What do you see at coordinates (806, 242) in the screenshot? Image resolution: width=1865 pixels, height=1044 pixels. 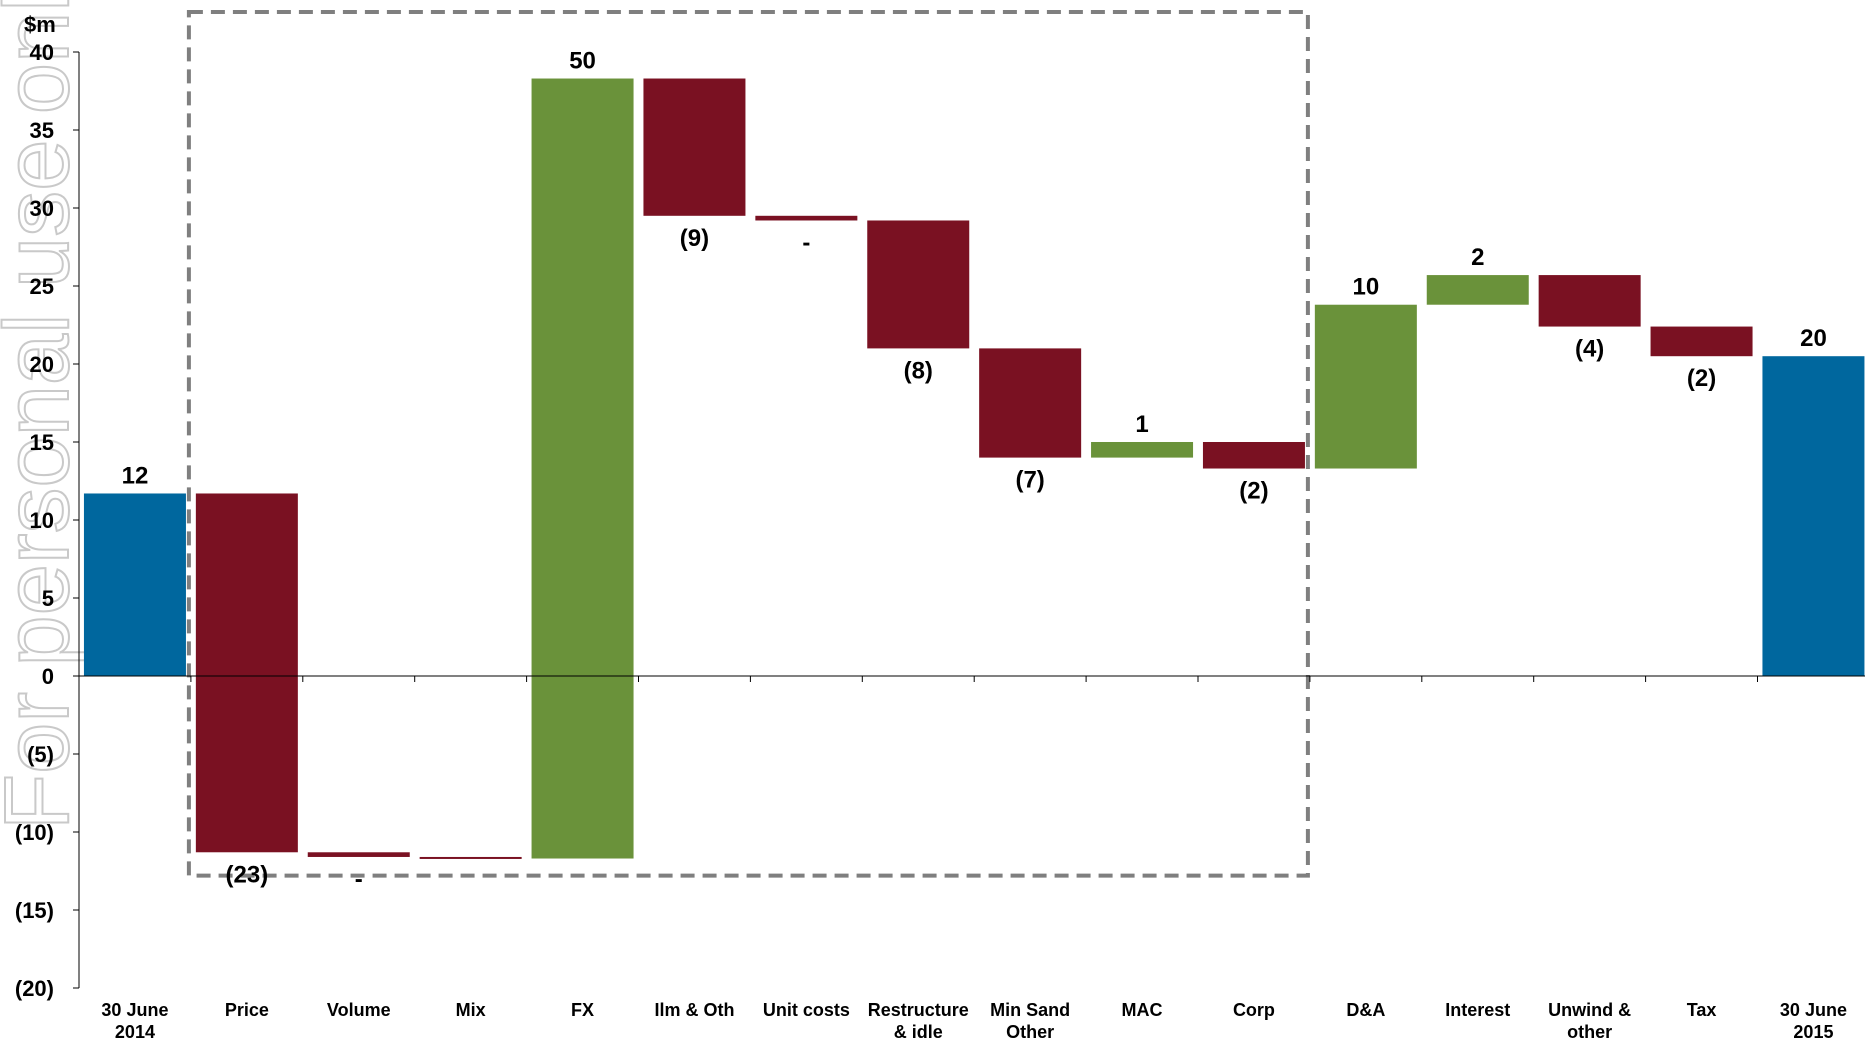 I see `value-label-6: -` at bounding box center [806, 242].